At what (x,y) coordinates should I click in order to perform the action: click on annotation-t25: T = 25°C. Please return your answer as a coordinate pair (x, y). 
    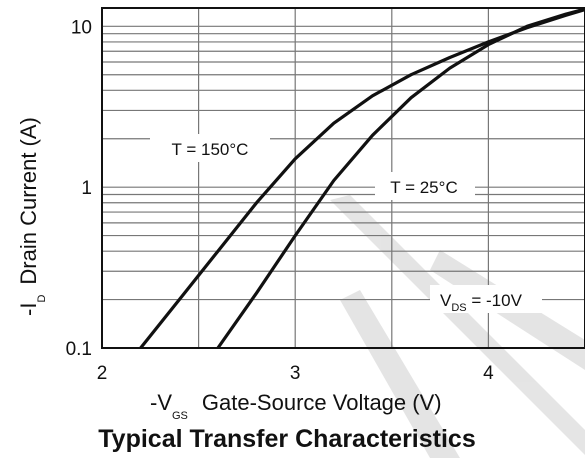
    Looking at the image, I should click on (423, 187).